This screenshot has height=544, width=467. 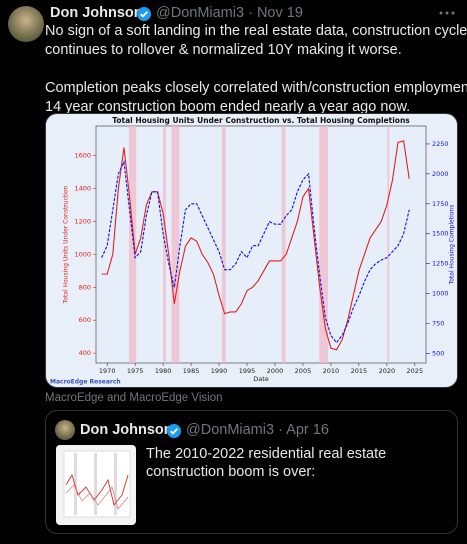 I want to click on handle: @DonMiami3, so click(x=200, y=13).